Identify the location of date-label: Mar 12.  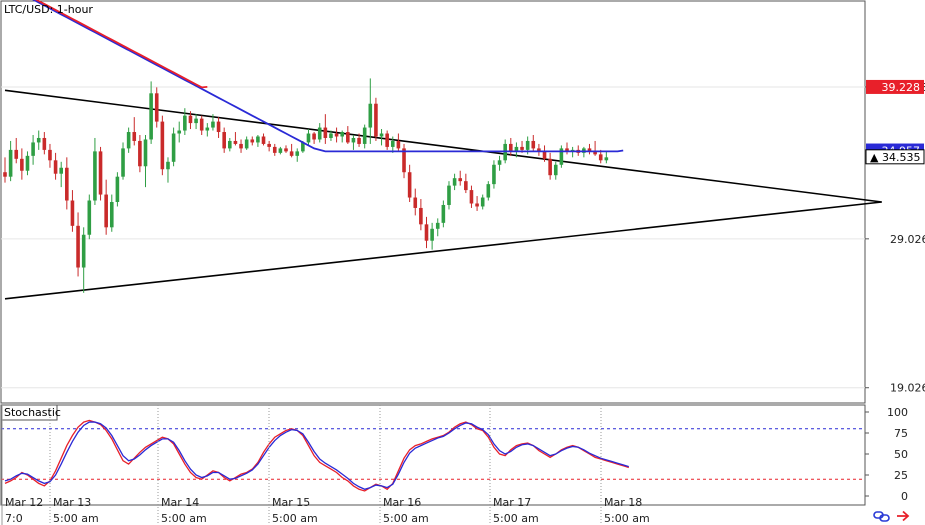
(24, 502).